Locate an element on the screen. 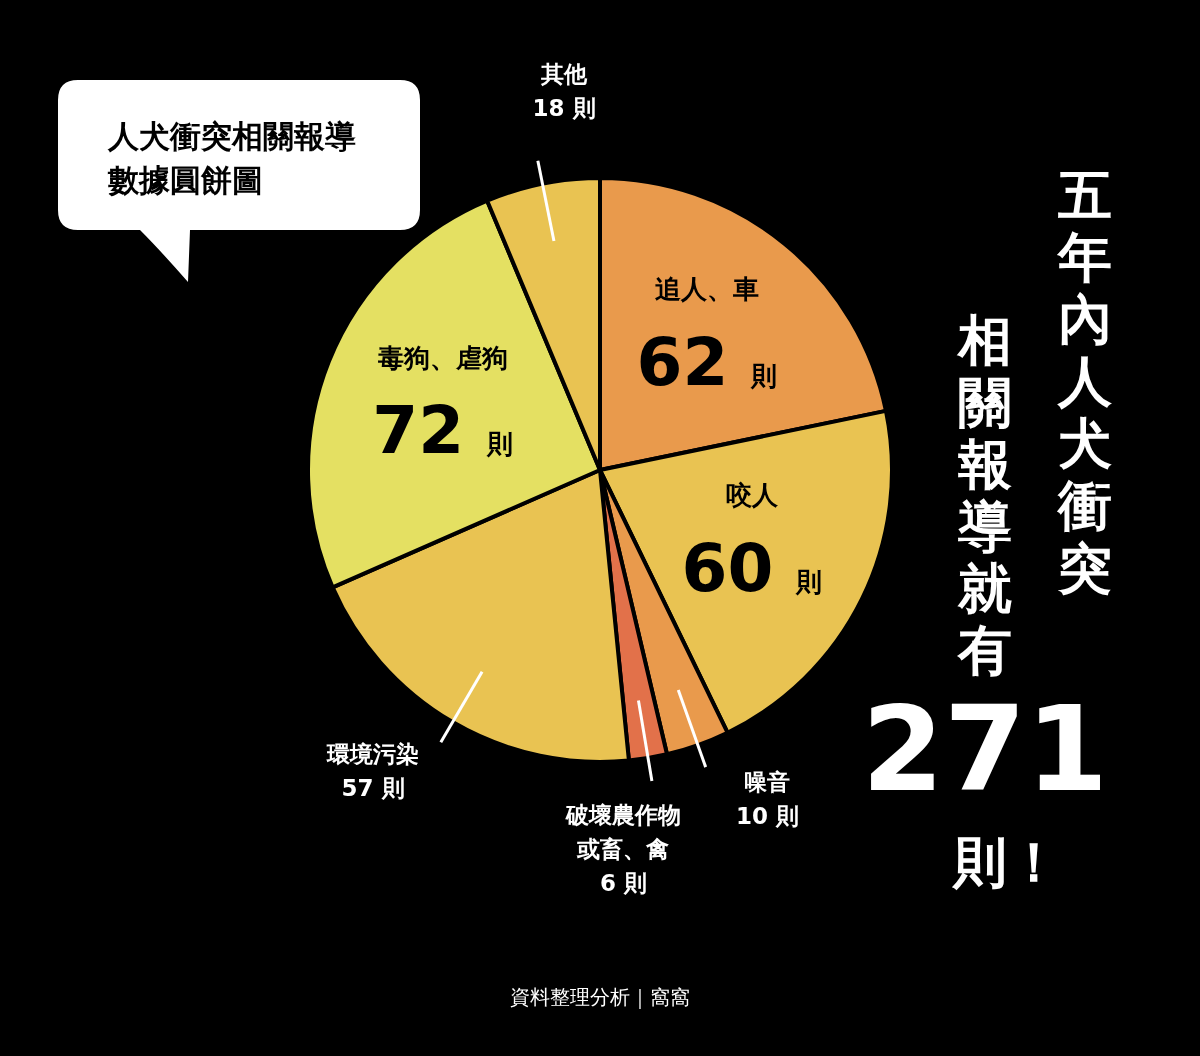 This screenshot has width=1200, height=1056. data-label: 18 則 is located at coordinates (564, 107).